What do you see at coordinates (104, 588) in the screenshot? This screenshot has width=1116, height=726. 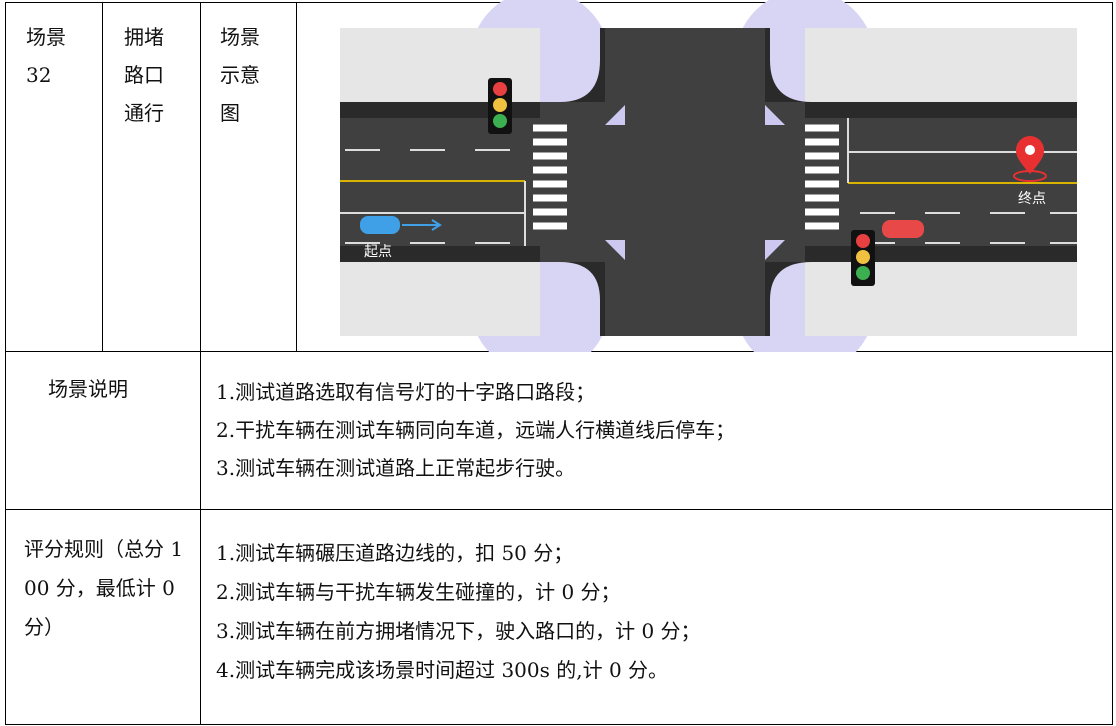 I see `scoring-label: 评分规则（总分 100 分，最低计 0 分）` at bounding box center [104, 588].